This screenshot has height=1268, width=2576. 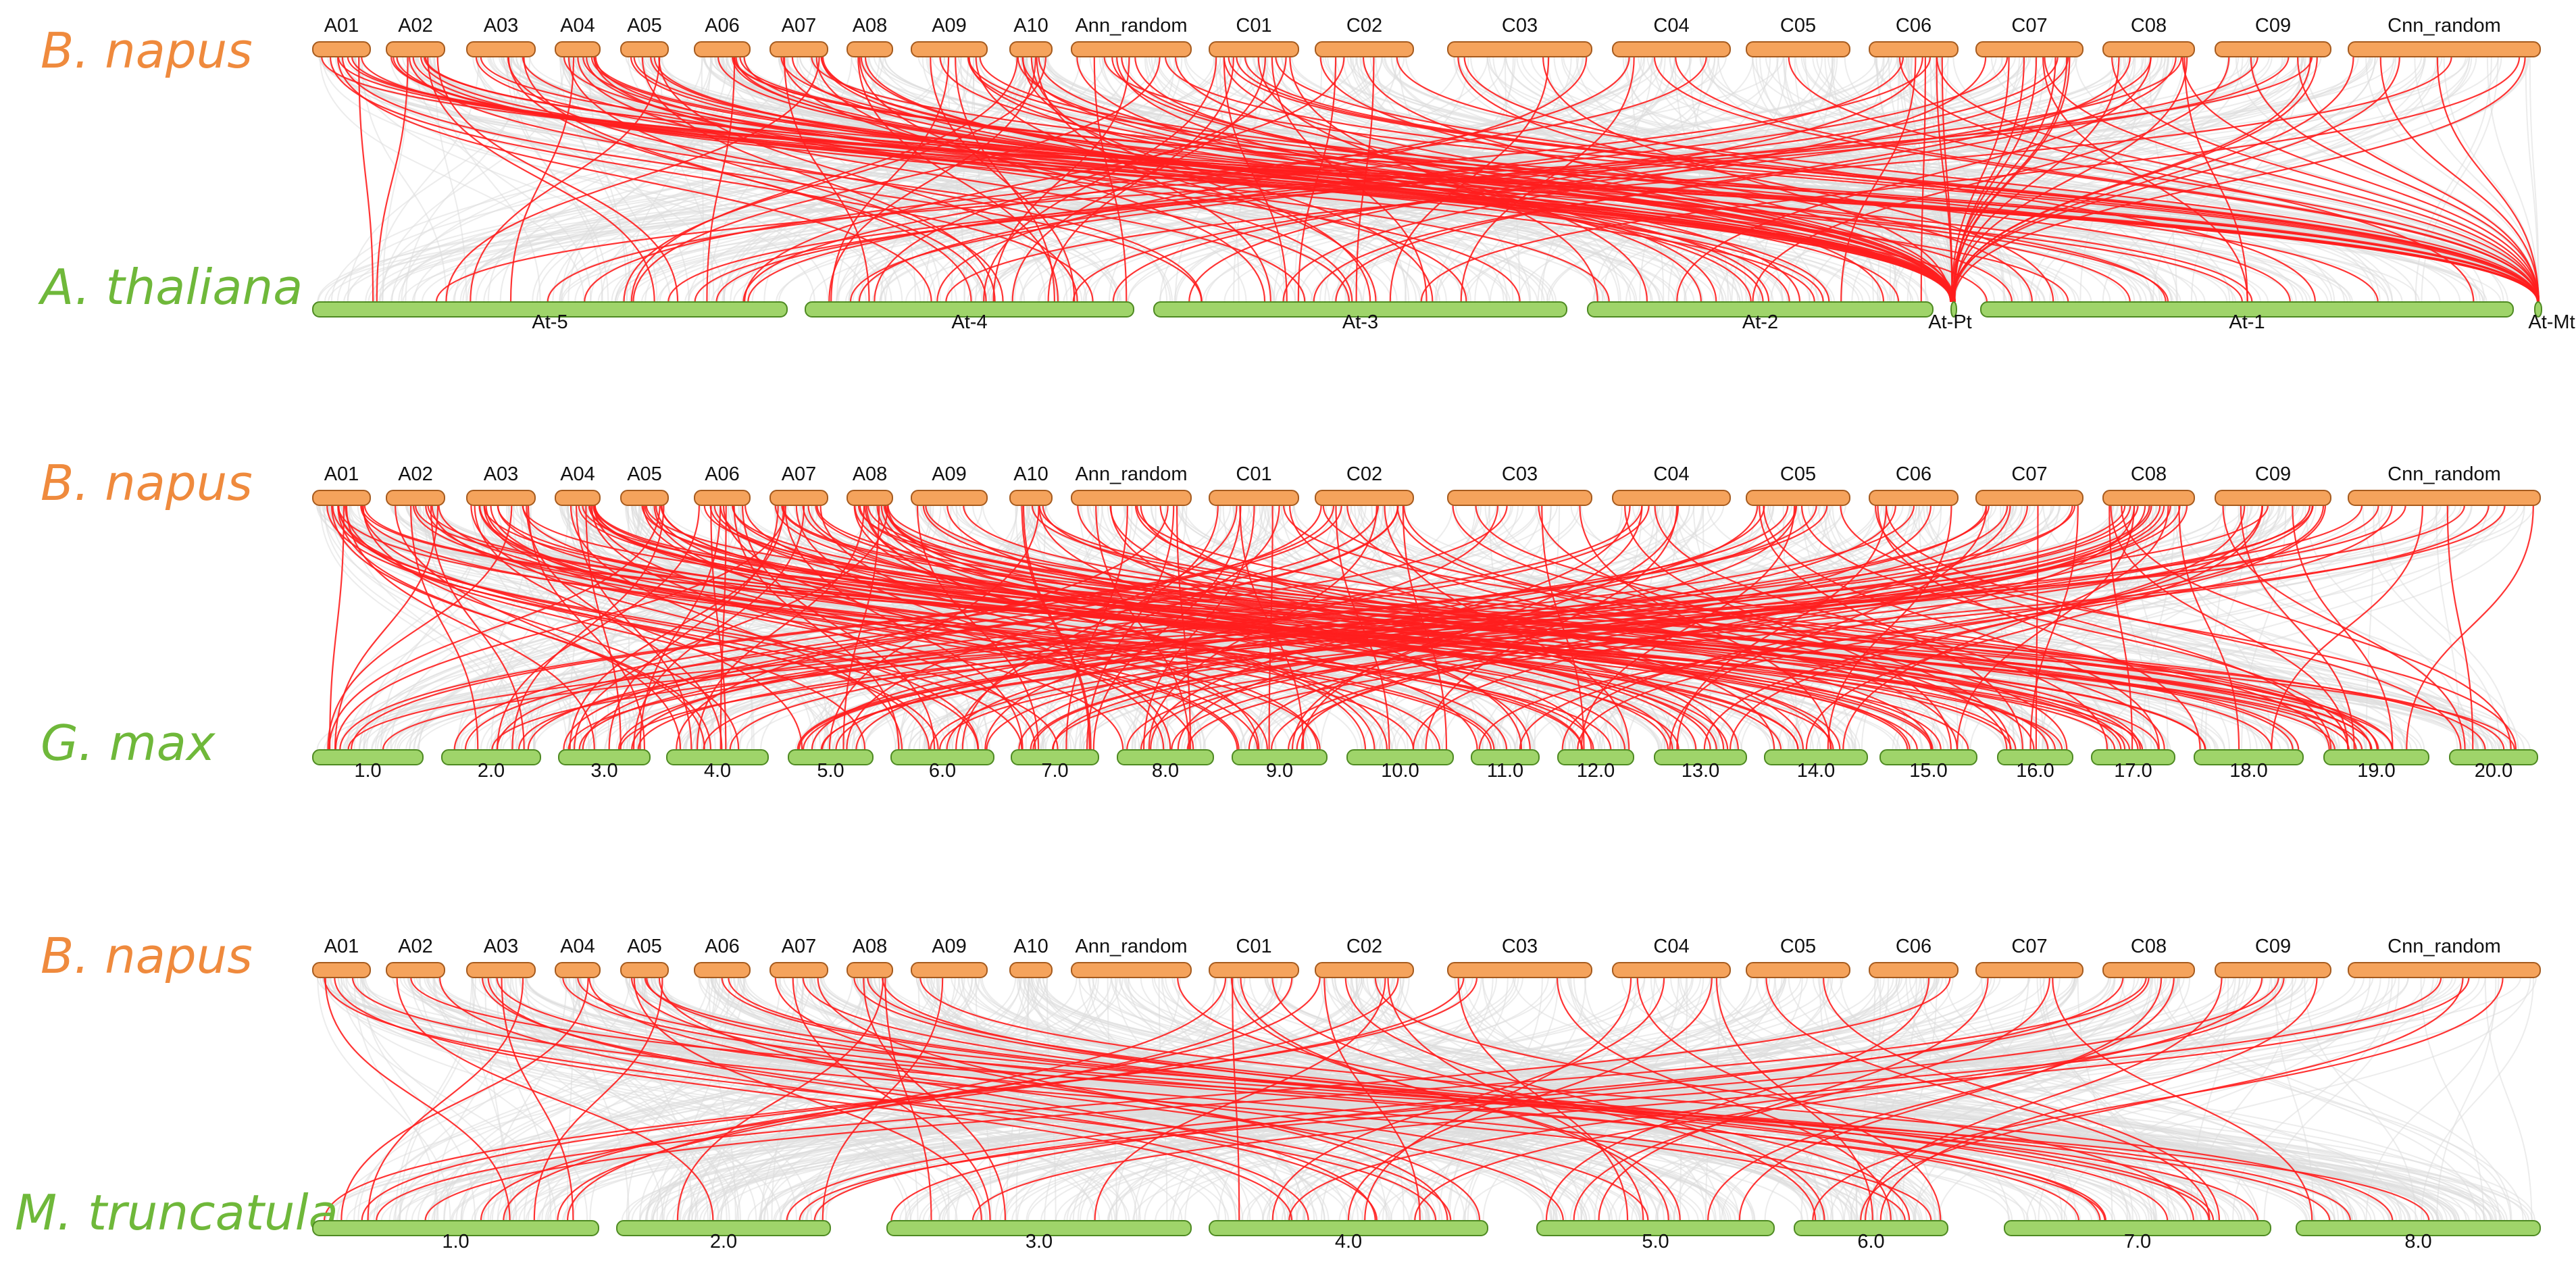 I want to click on query-chromosome-label: Ann_random, so click(x=1131, y=946).